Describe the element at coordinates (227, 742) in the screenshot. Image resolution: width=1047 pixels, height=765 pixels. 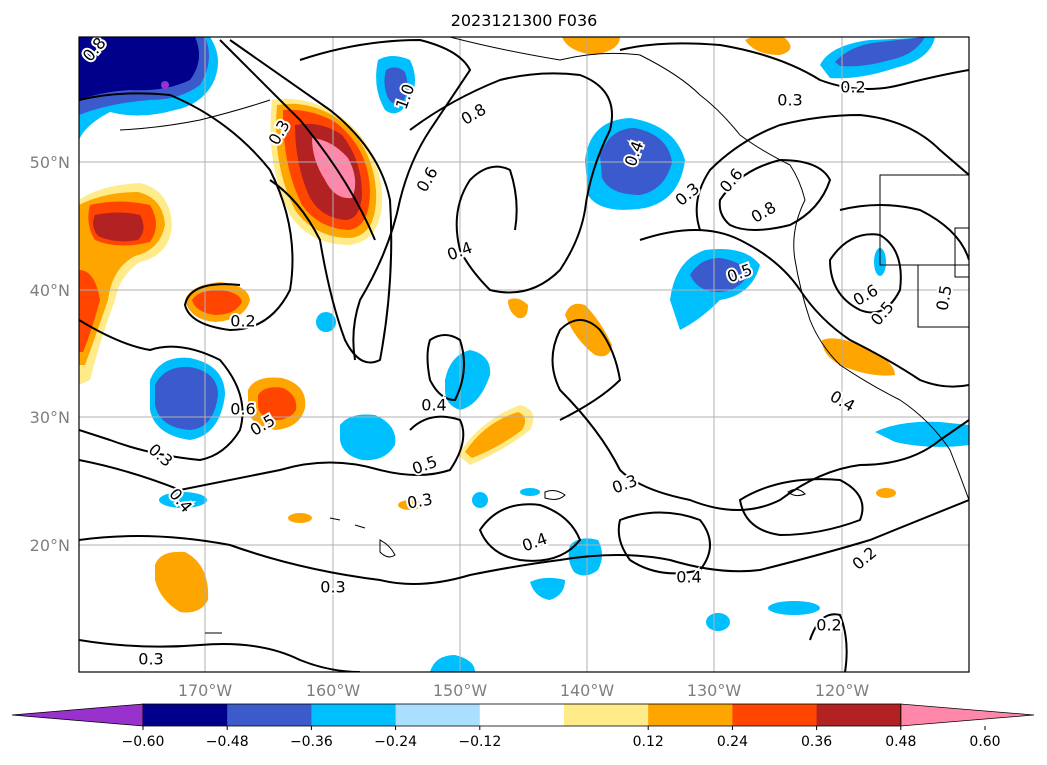
I see `colorbar-tick-label: −0.48` at that location.